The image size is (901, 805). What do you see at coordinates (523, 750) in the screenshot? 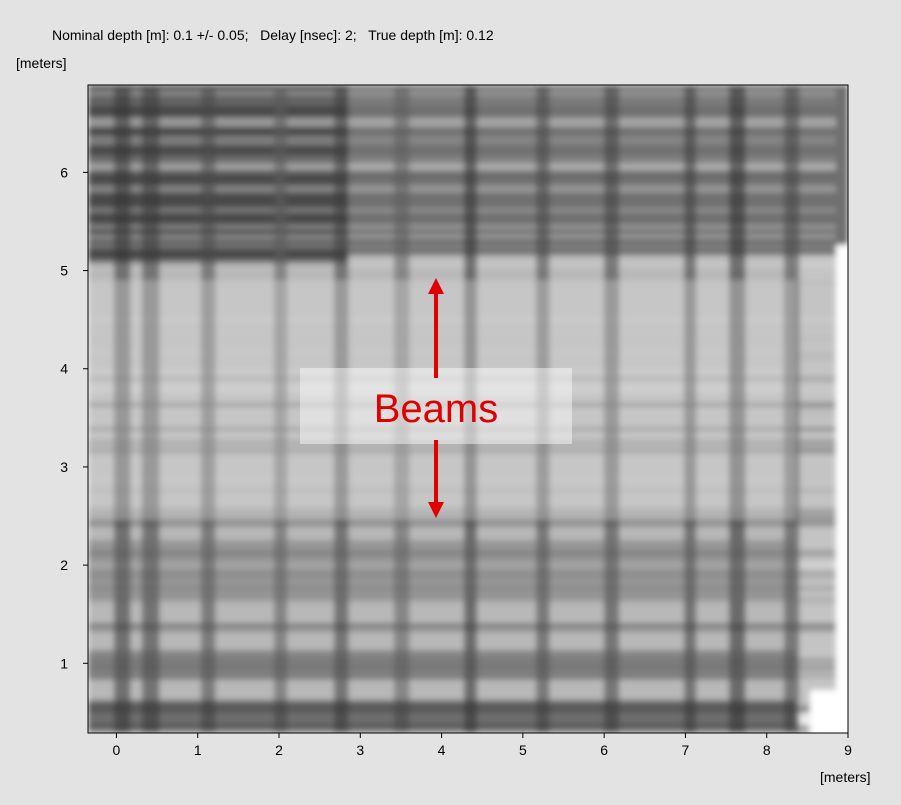
I see `x-tick-label: 5` at bounding box center [523, 750].